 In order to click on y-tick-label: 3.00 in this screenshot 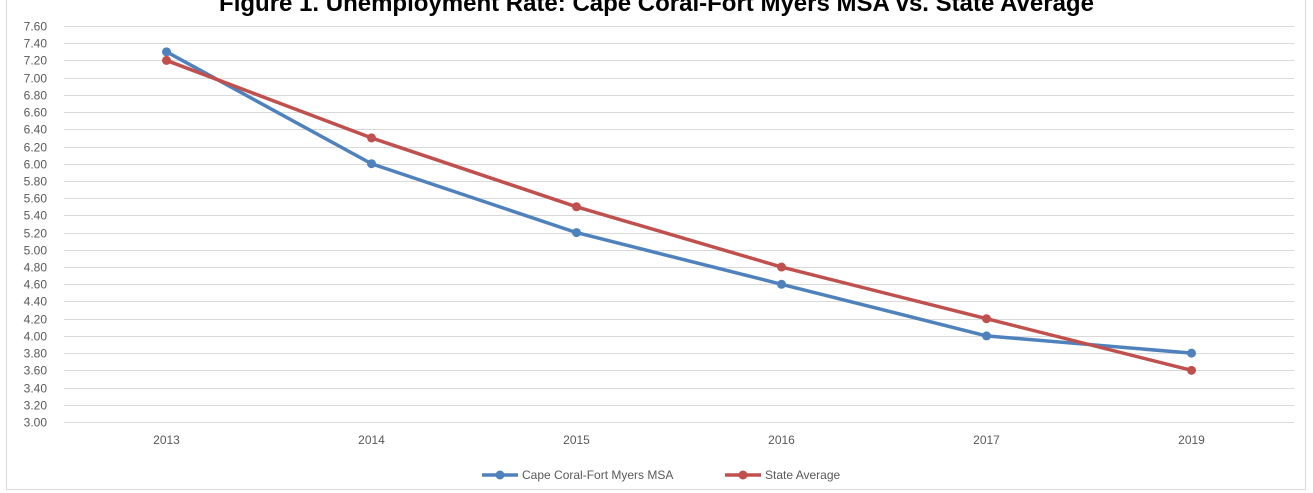, I will do `click(36, 423)`.